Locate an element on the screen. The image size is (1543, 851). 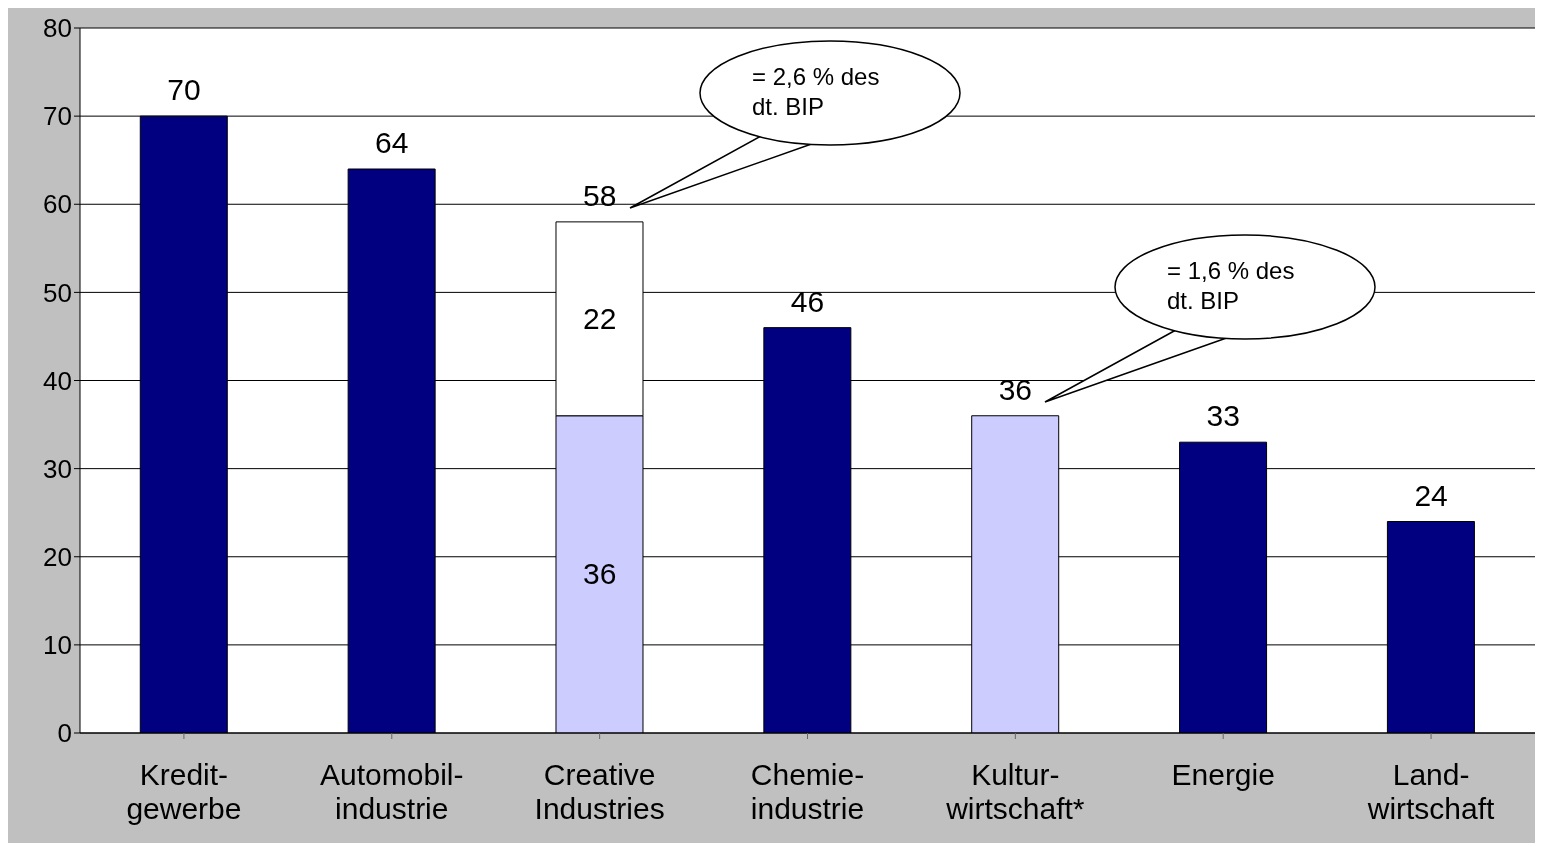
y-tick-label: 40 is located at coordinates (57, 380).